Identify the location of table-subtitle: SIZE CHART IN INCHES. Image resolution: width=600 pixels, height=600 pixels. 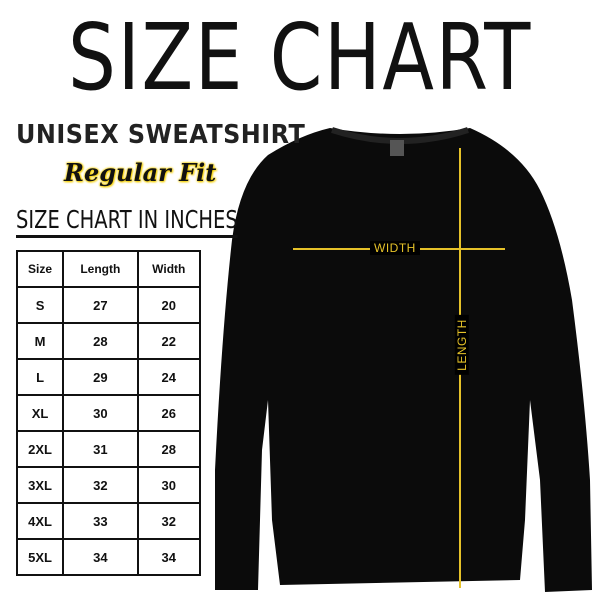
(127, 221).